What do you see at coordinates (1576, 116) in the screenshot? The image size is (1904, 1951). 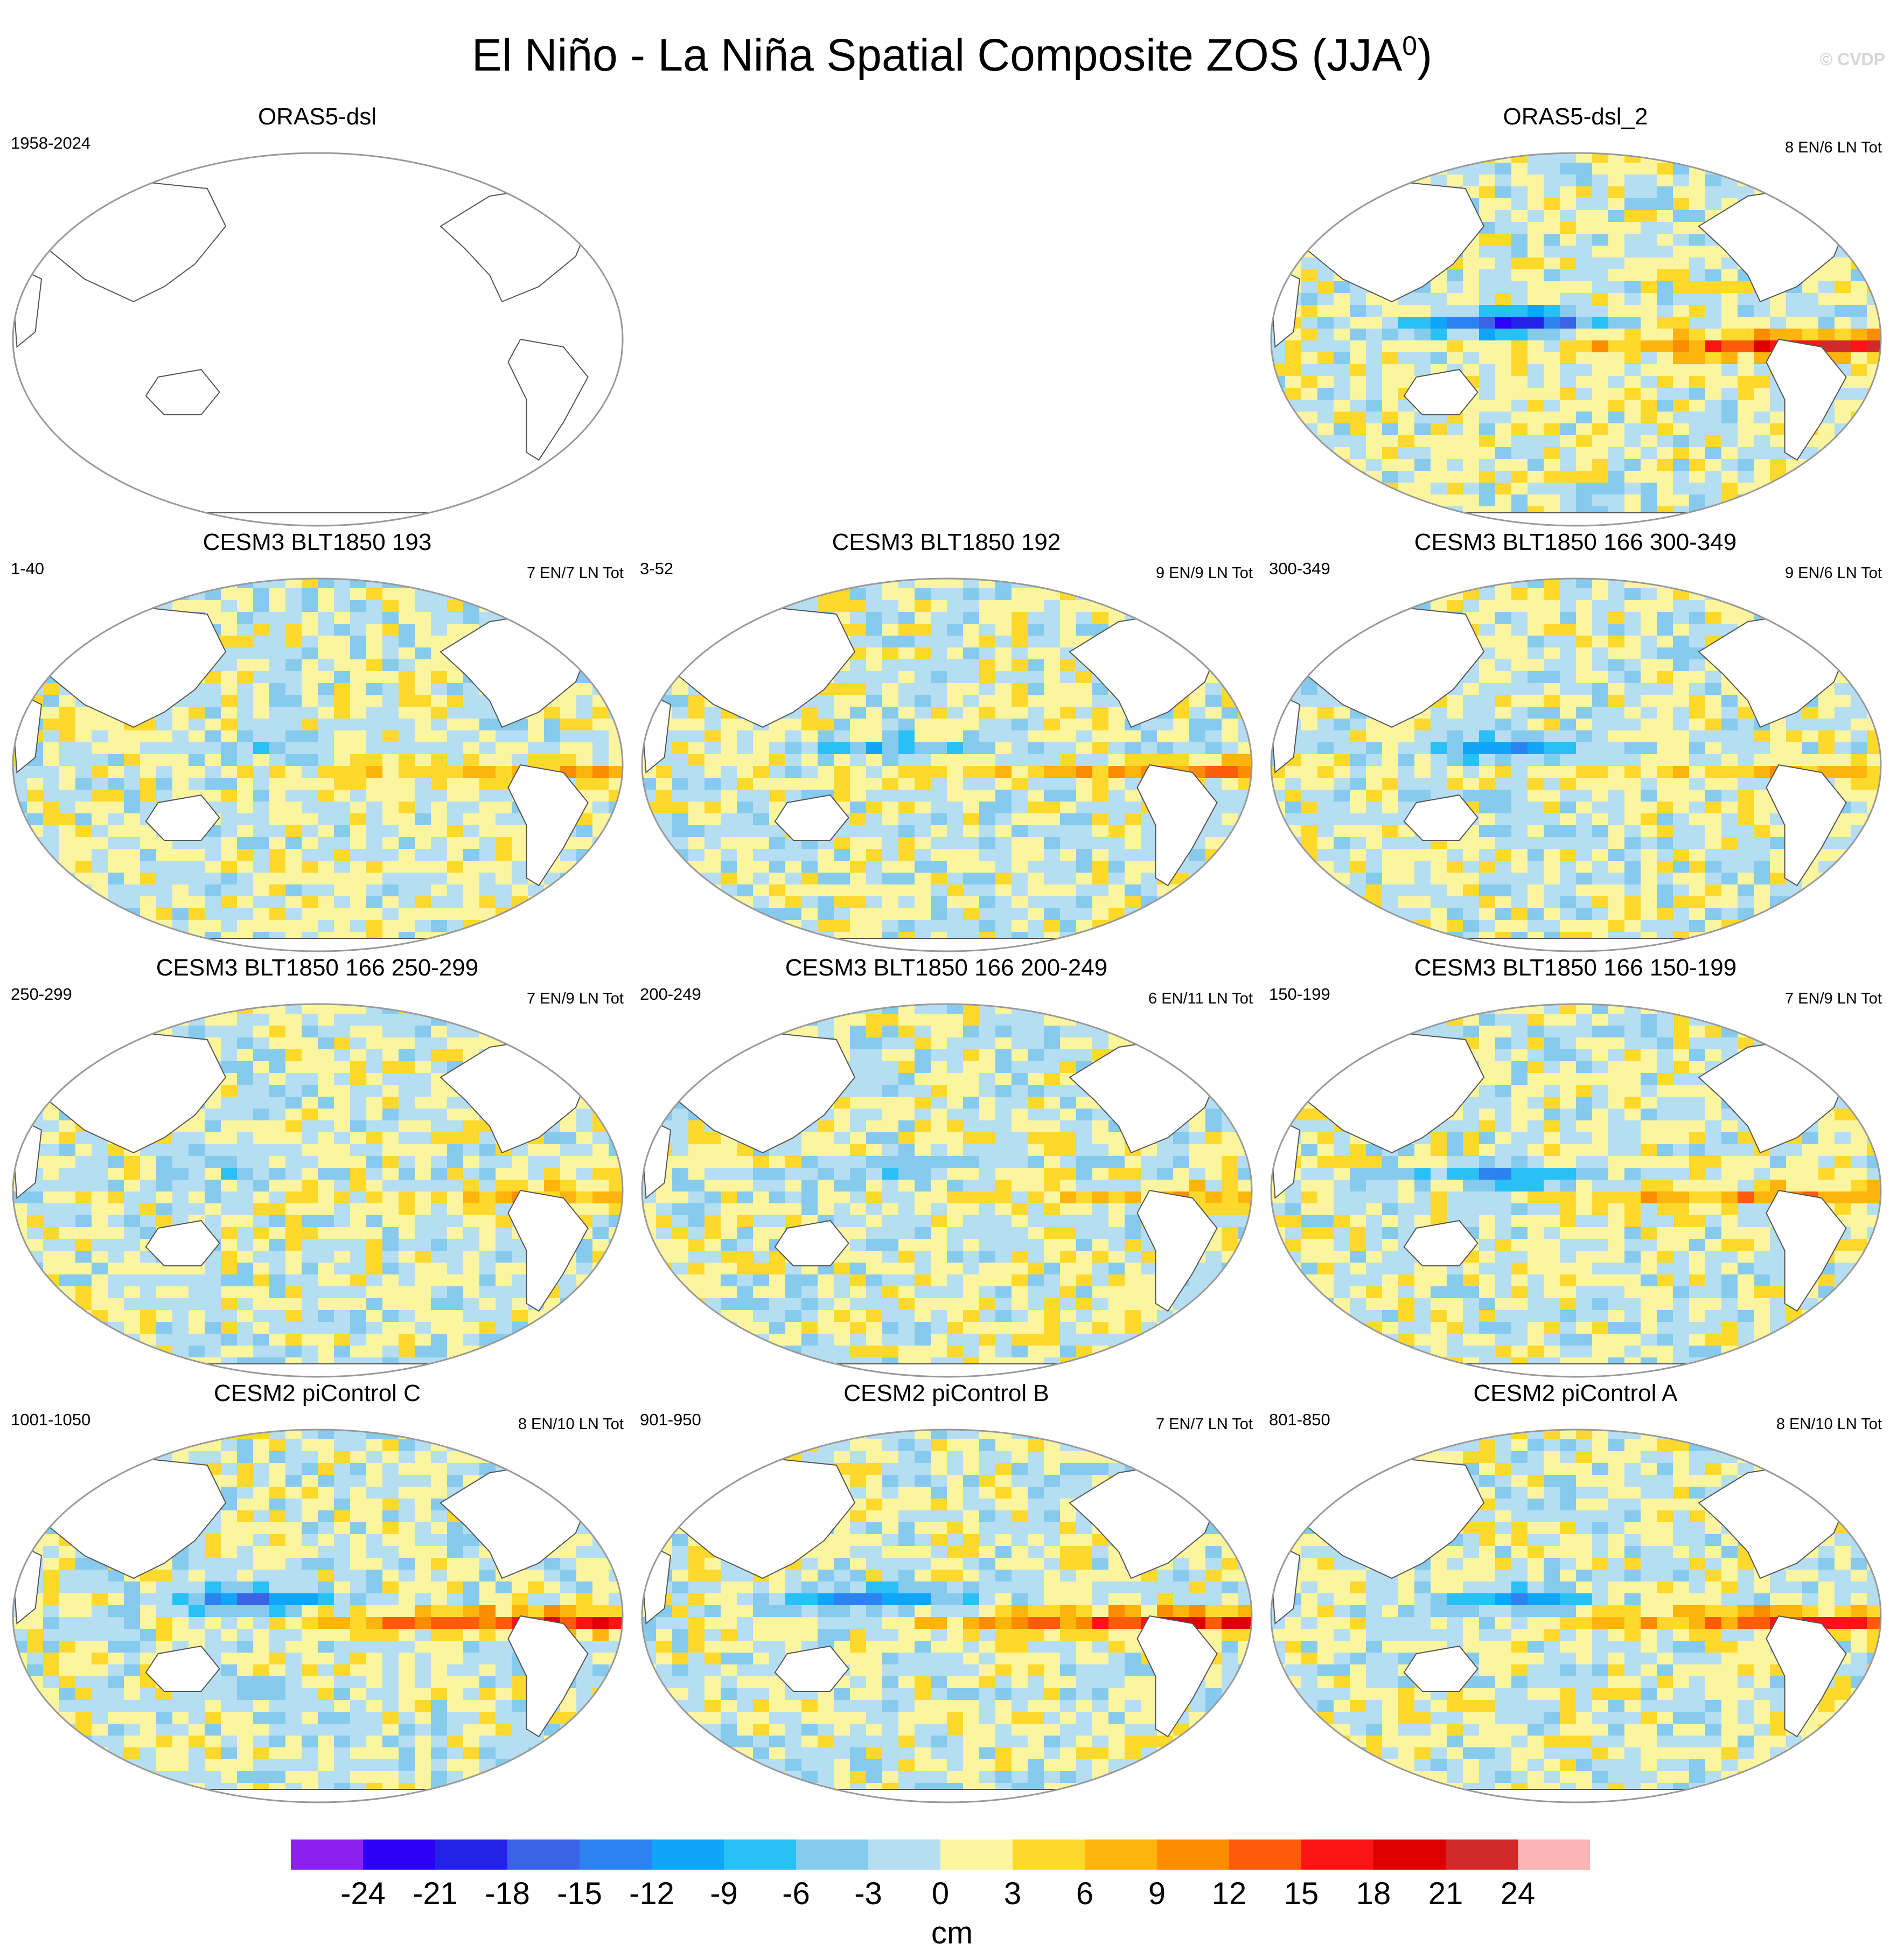 I see `panel-title: ORAS5-dsl_2` at bounding box center [1576, 116].